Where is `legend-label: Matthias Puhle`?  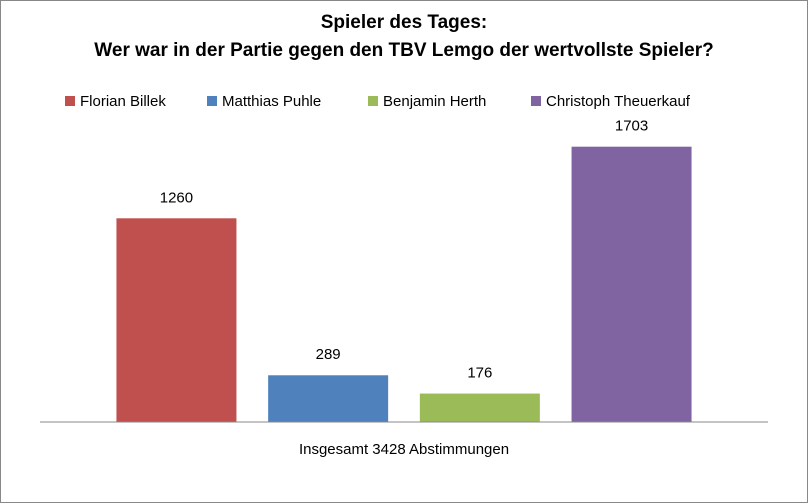
legend-label: Matthias Puhle is located at coordinates (271, 101).